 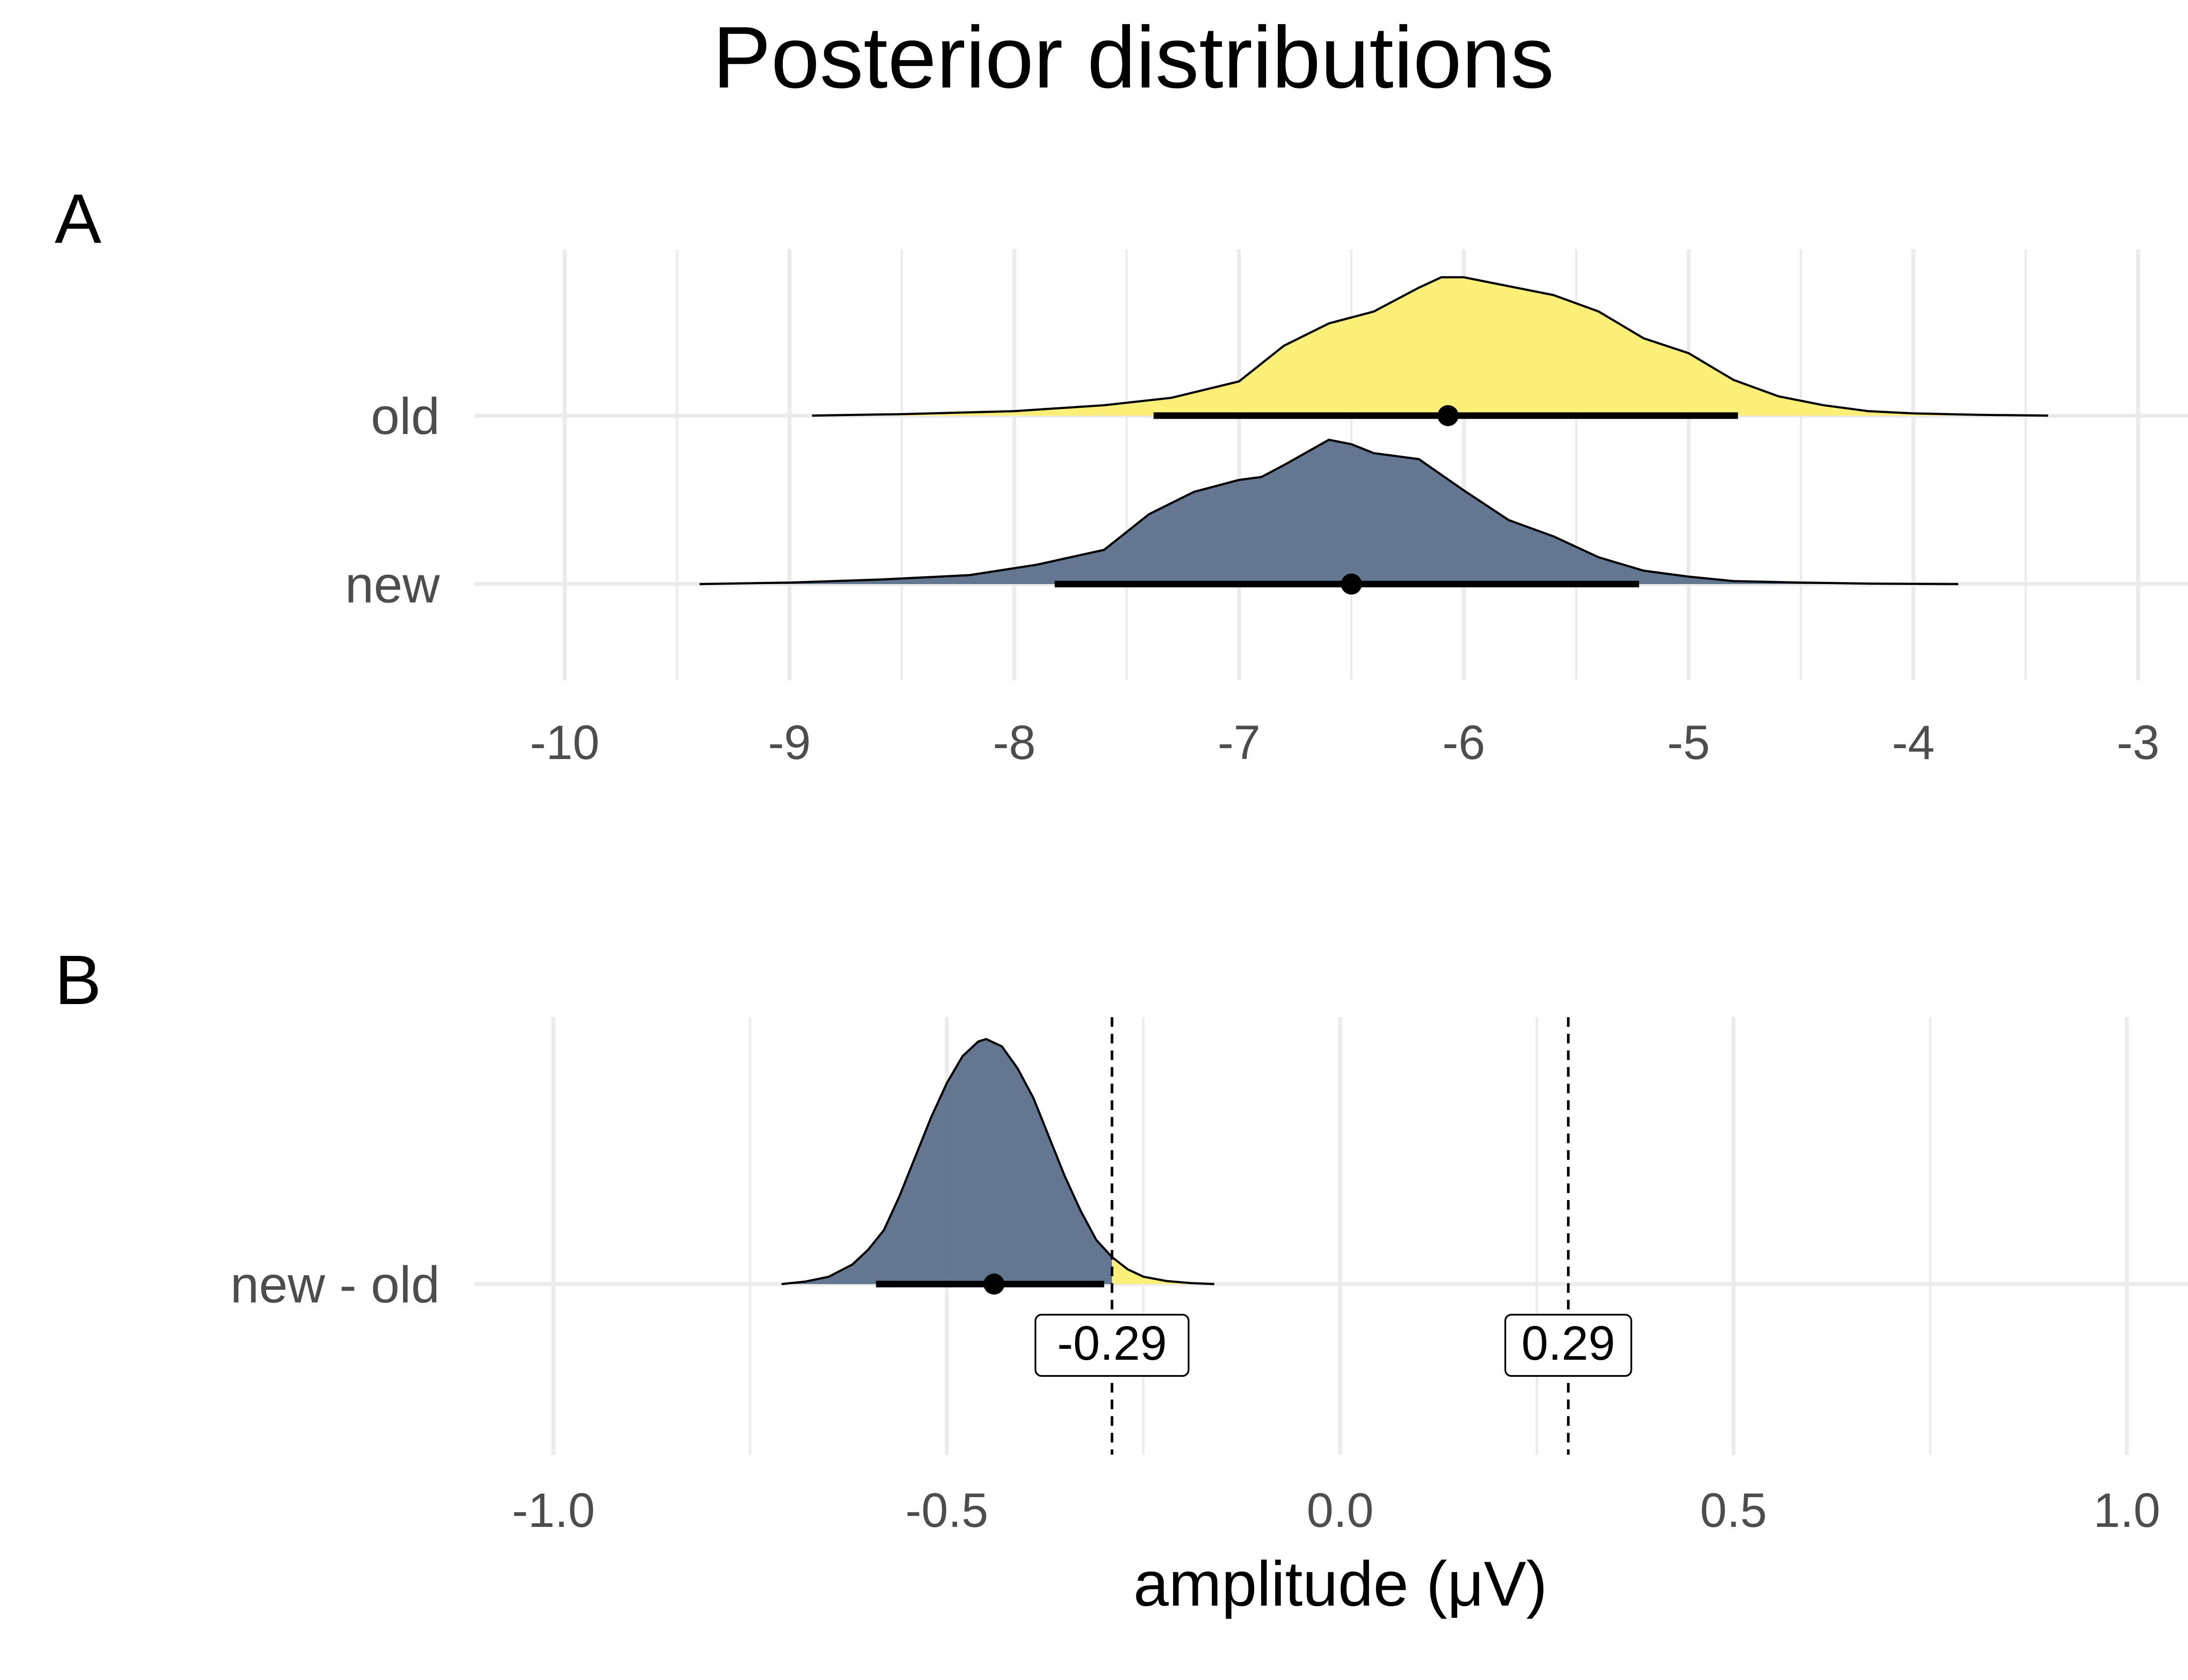 What do you see at coordinates (1733, 1510) in the screenshot?
I see `x-tick-label: 0.5` at bounding box center [1733, 1510].